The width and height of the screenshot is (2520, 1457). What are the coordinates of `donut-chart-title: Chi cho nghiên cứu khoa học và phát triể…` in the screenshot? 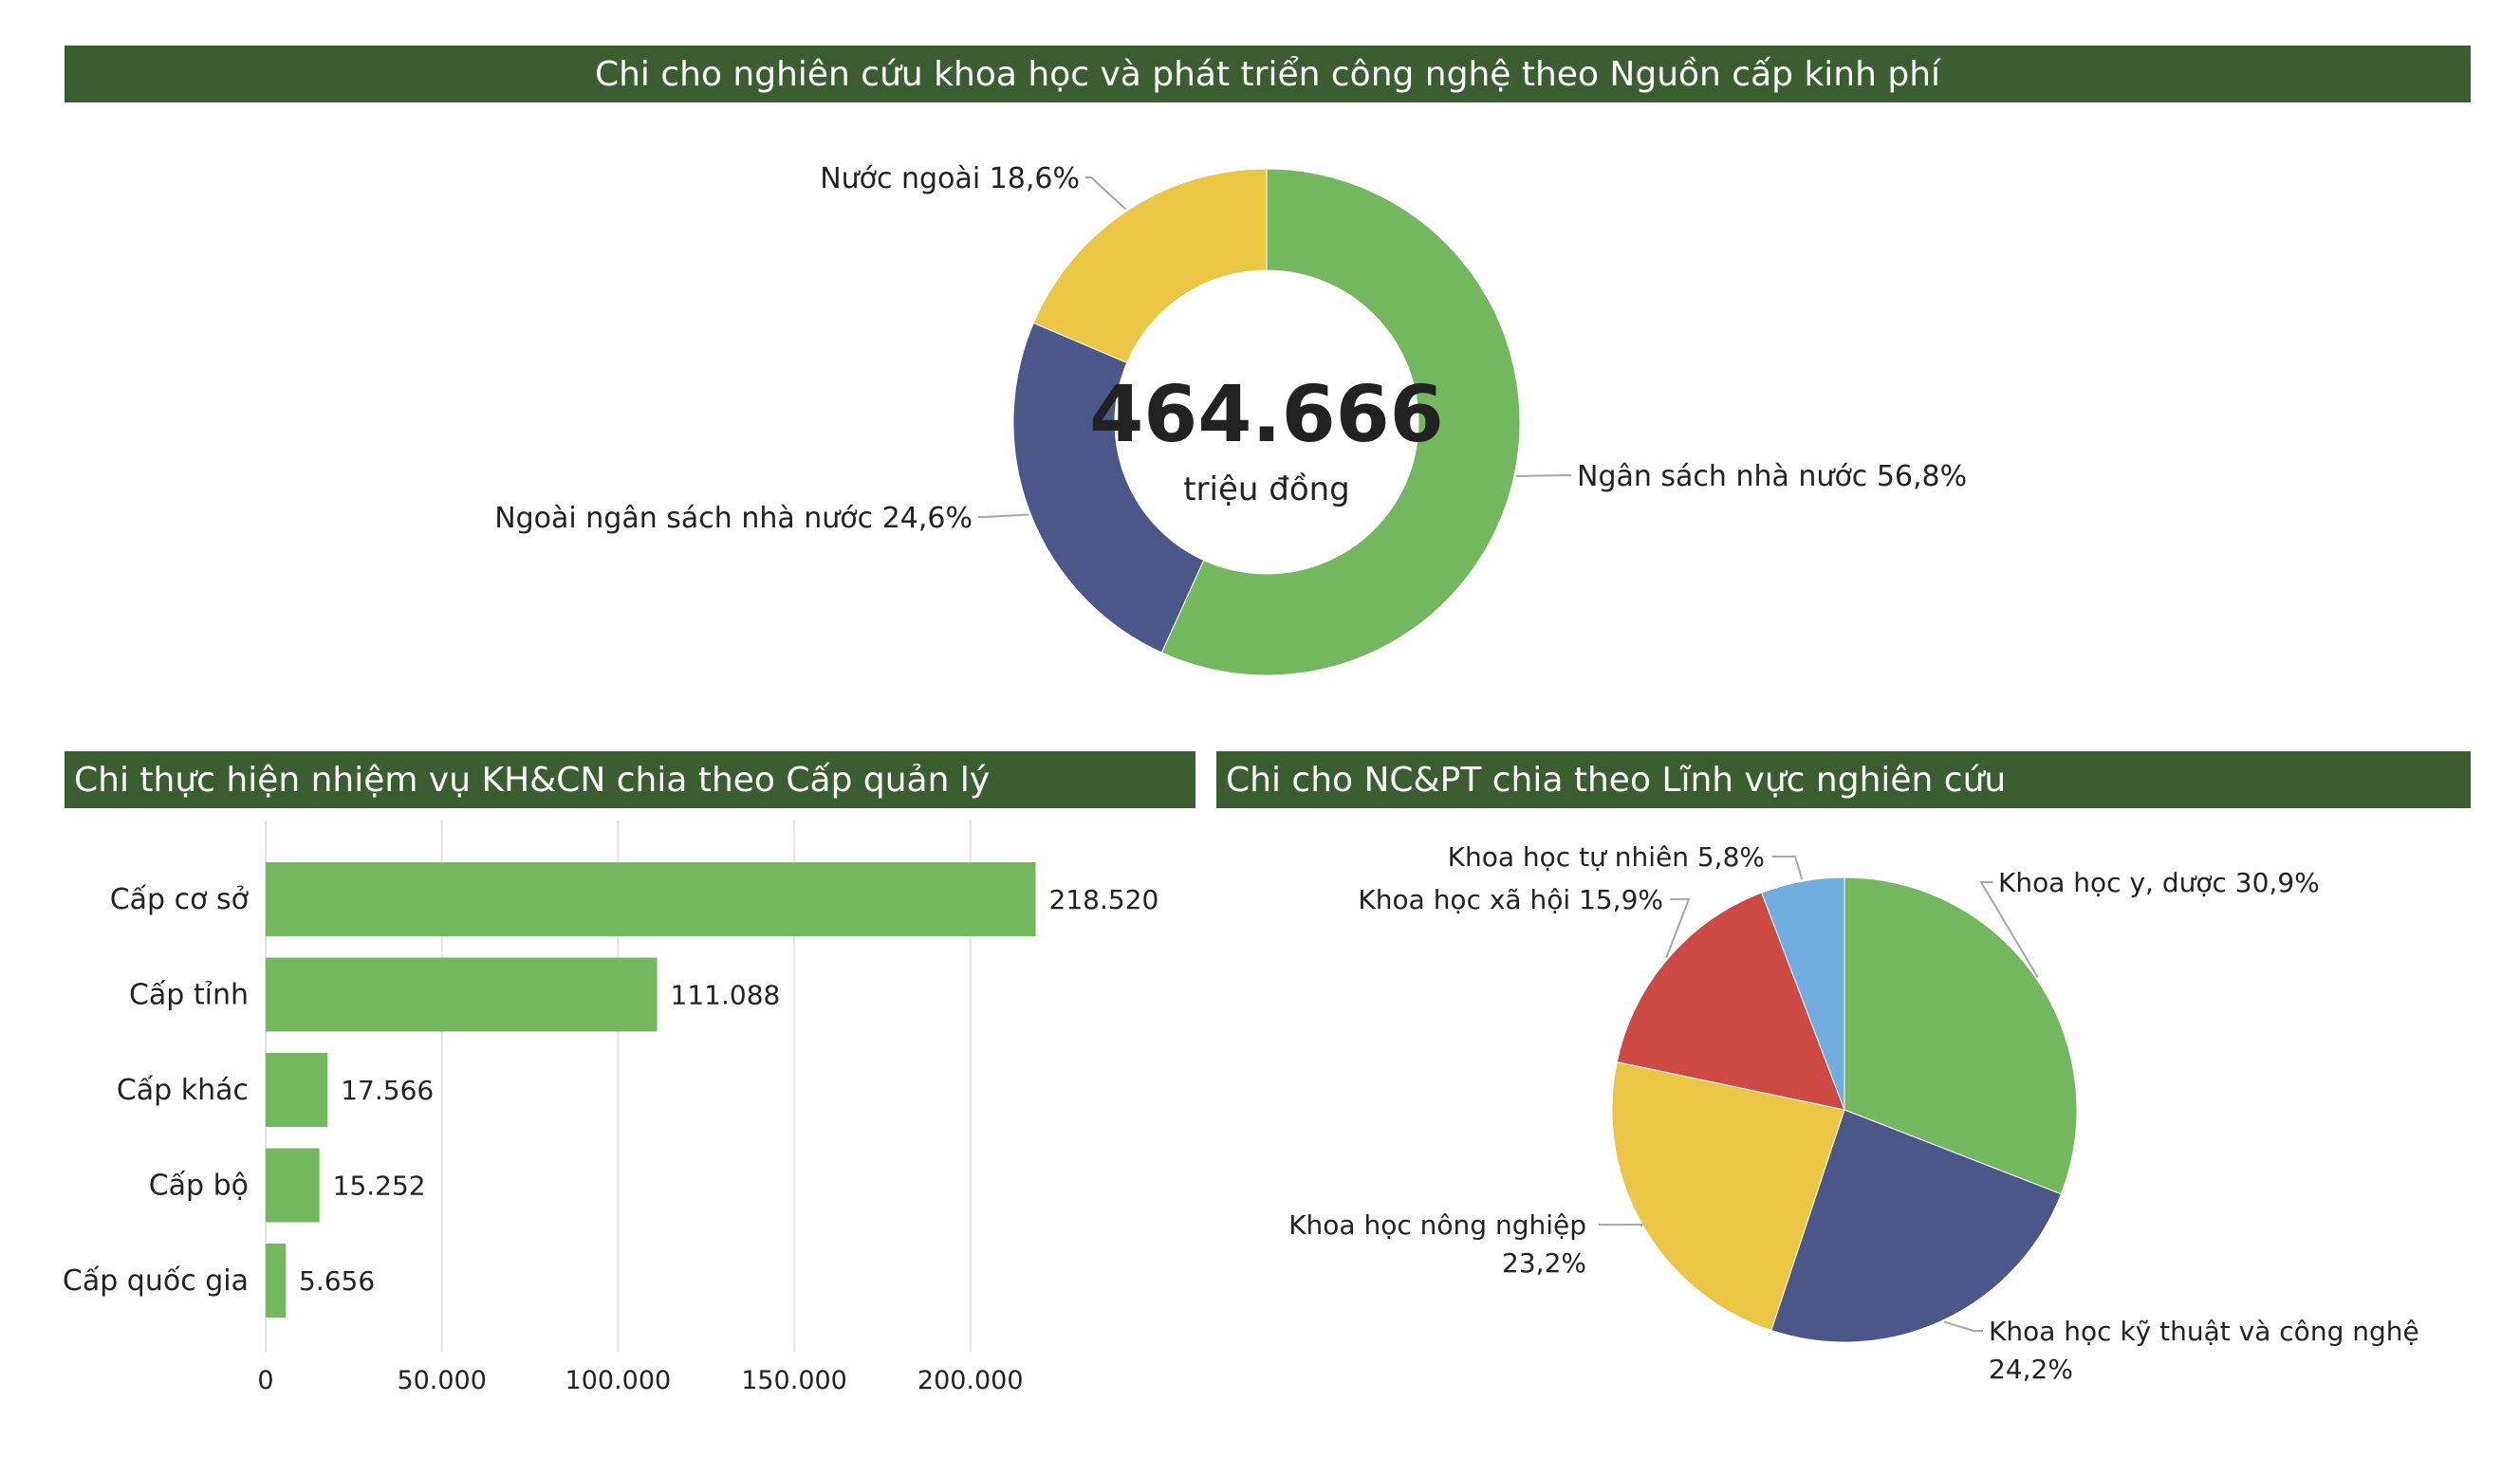 It's located at (1267, 74).